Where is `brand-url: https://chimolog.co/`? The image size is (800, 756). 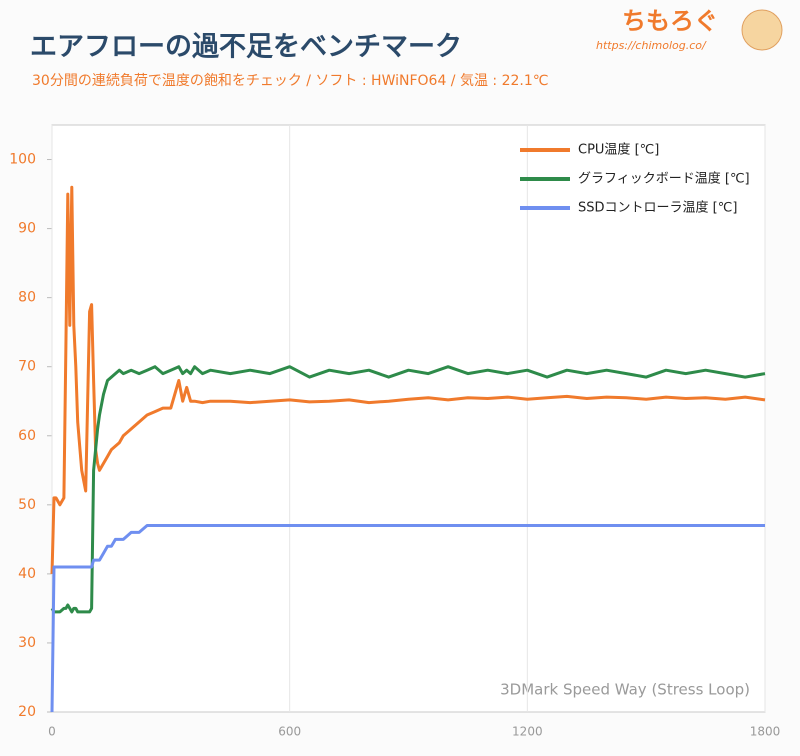
brand-url: https://chimolog.co/ is located at coordinates (651, 45).